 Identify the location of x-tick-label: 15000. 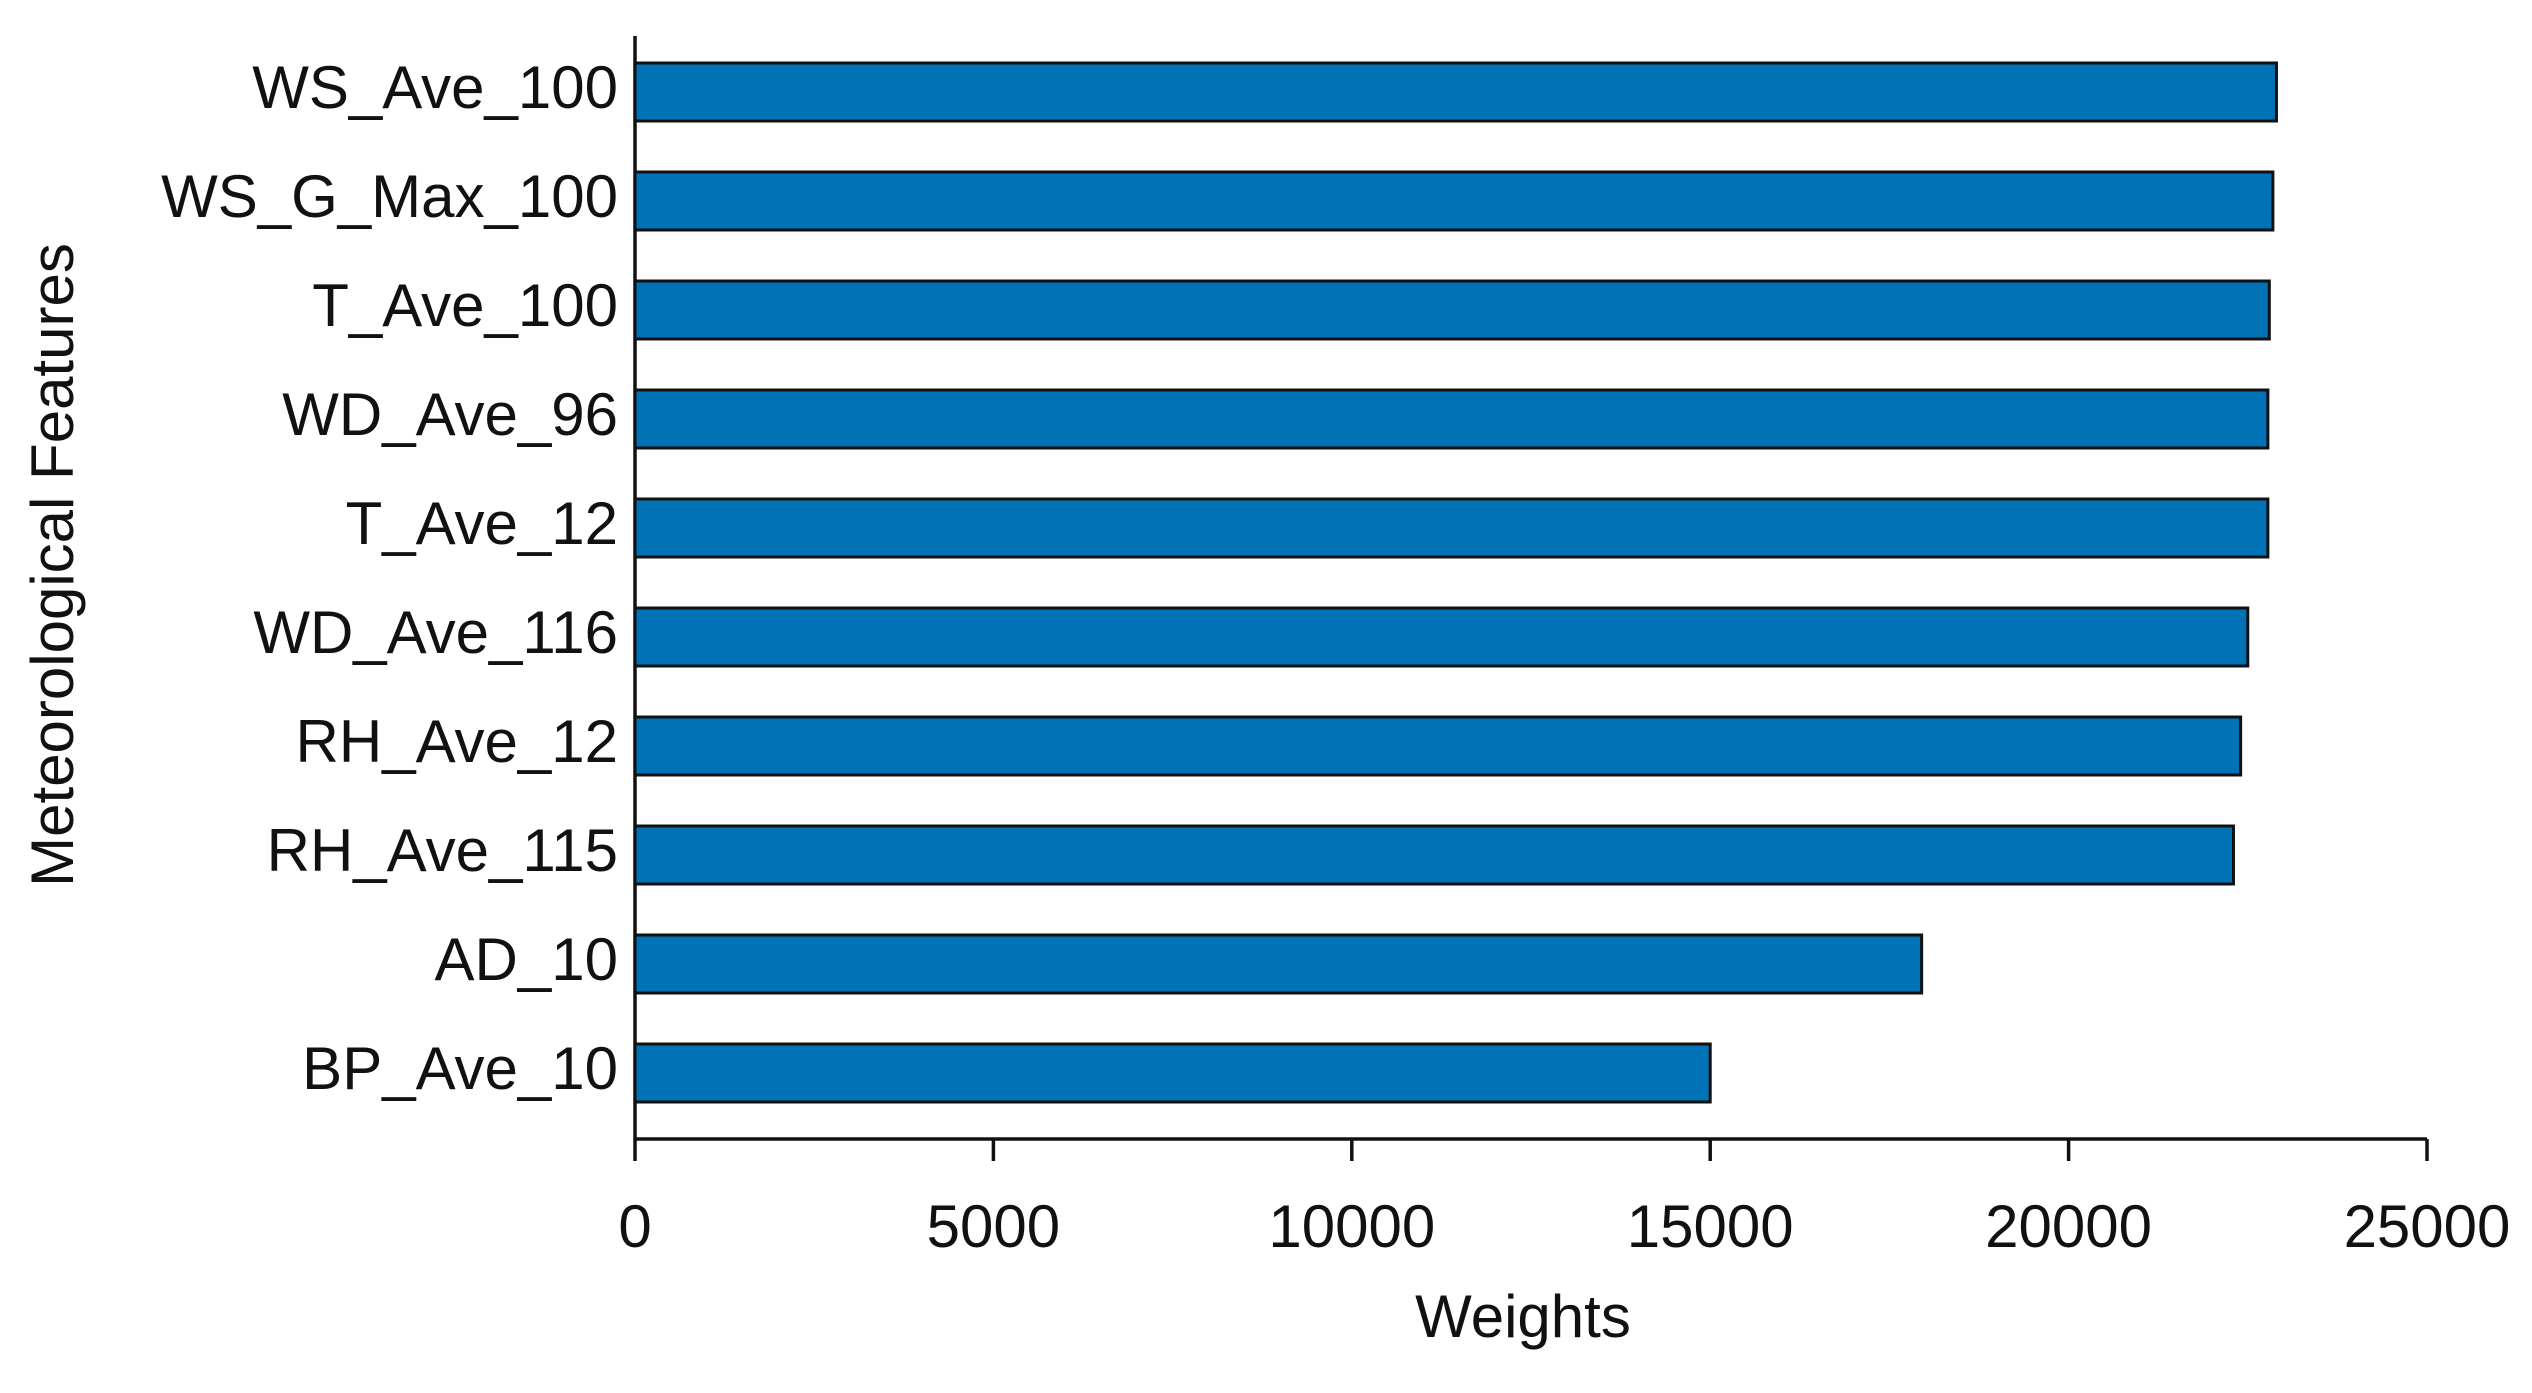
(1710, 1226).